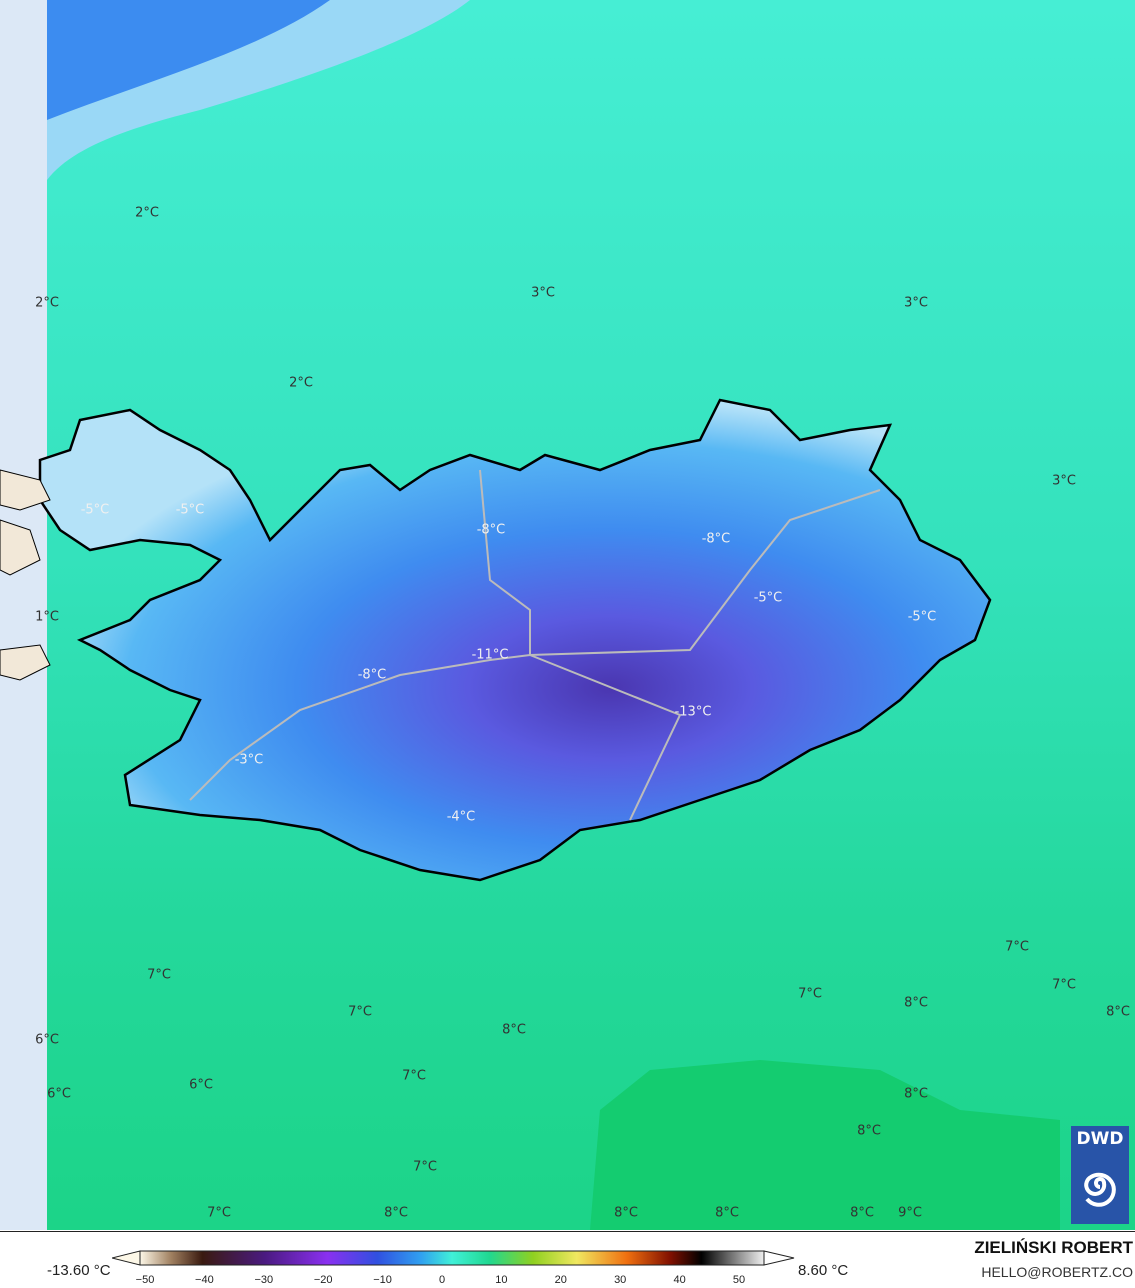  What do you see at coordinates (490, 655) in the screenshot?
I see `temperature-label: -11°C` at bounding box center [490, 655].